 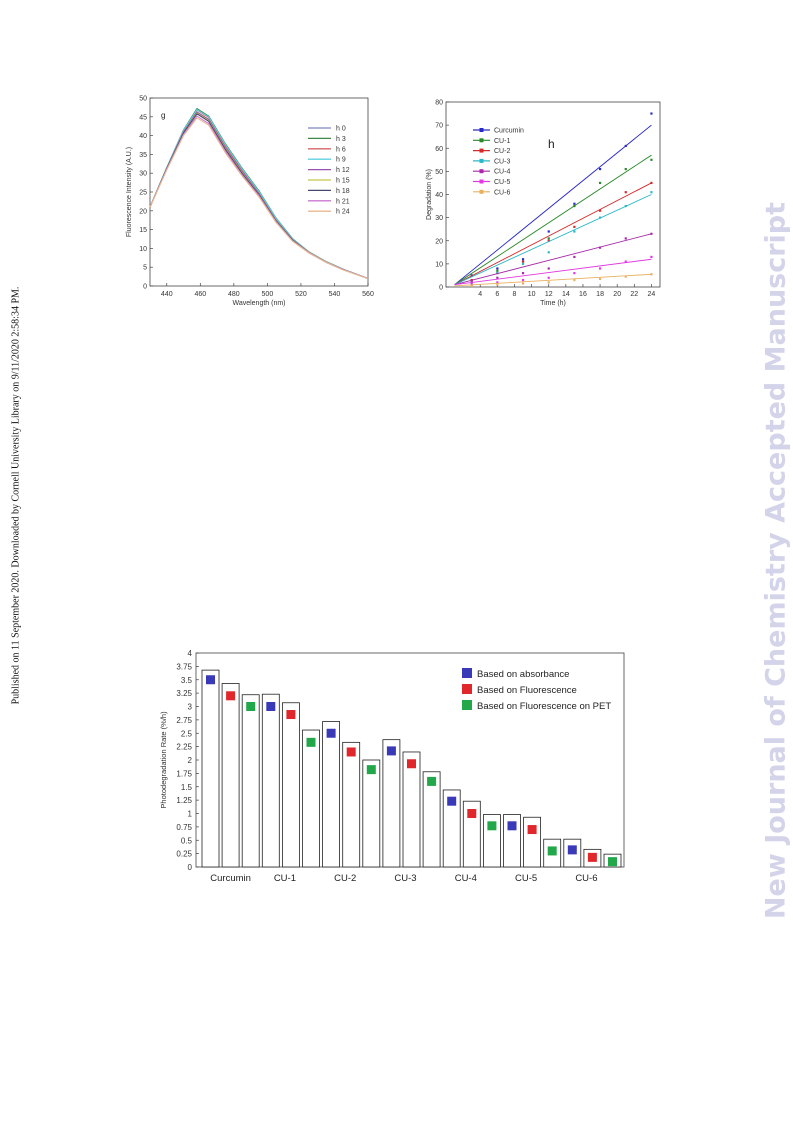 I want to click on y-tick-label: 1.75, so click(x=184, y=773).